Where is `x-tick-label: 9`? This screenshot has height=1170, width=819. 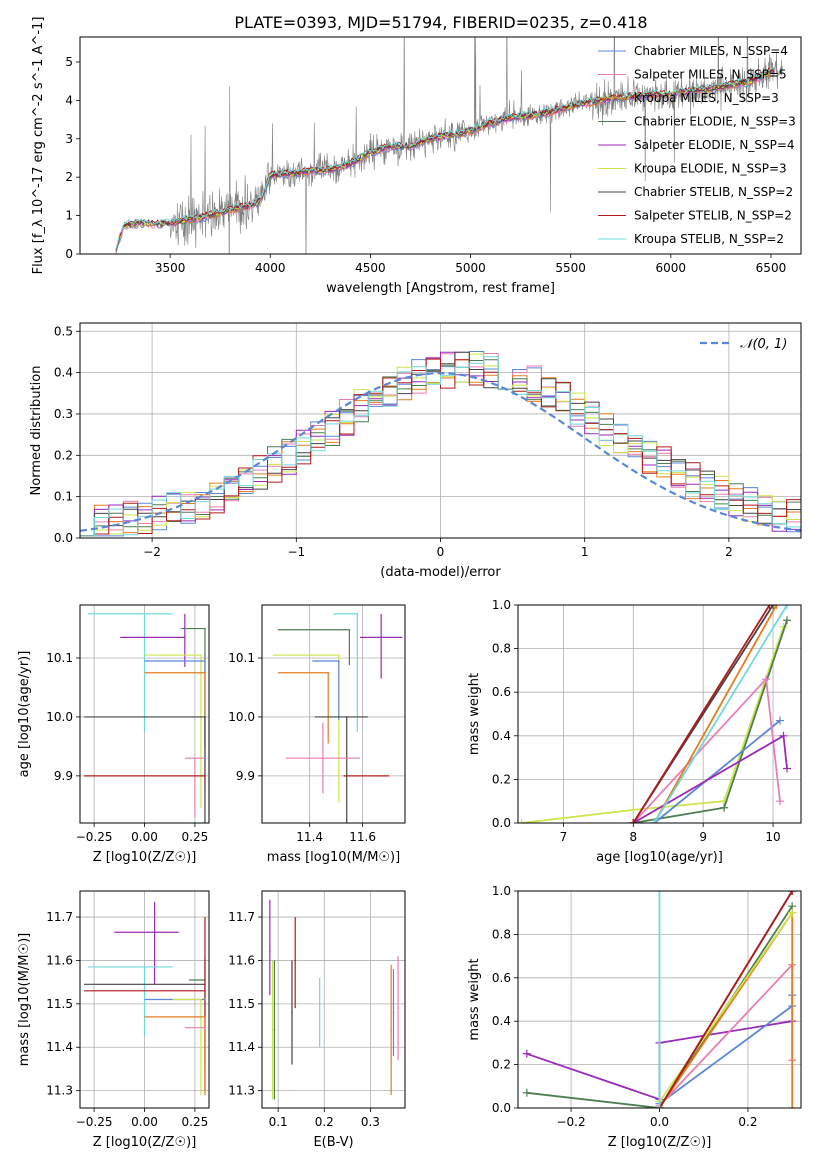
x-tick-label: 9 is located at coordinates (703, 837).